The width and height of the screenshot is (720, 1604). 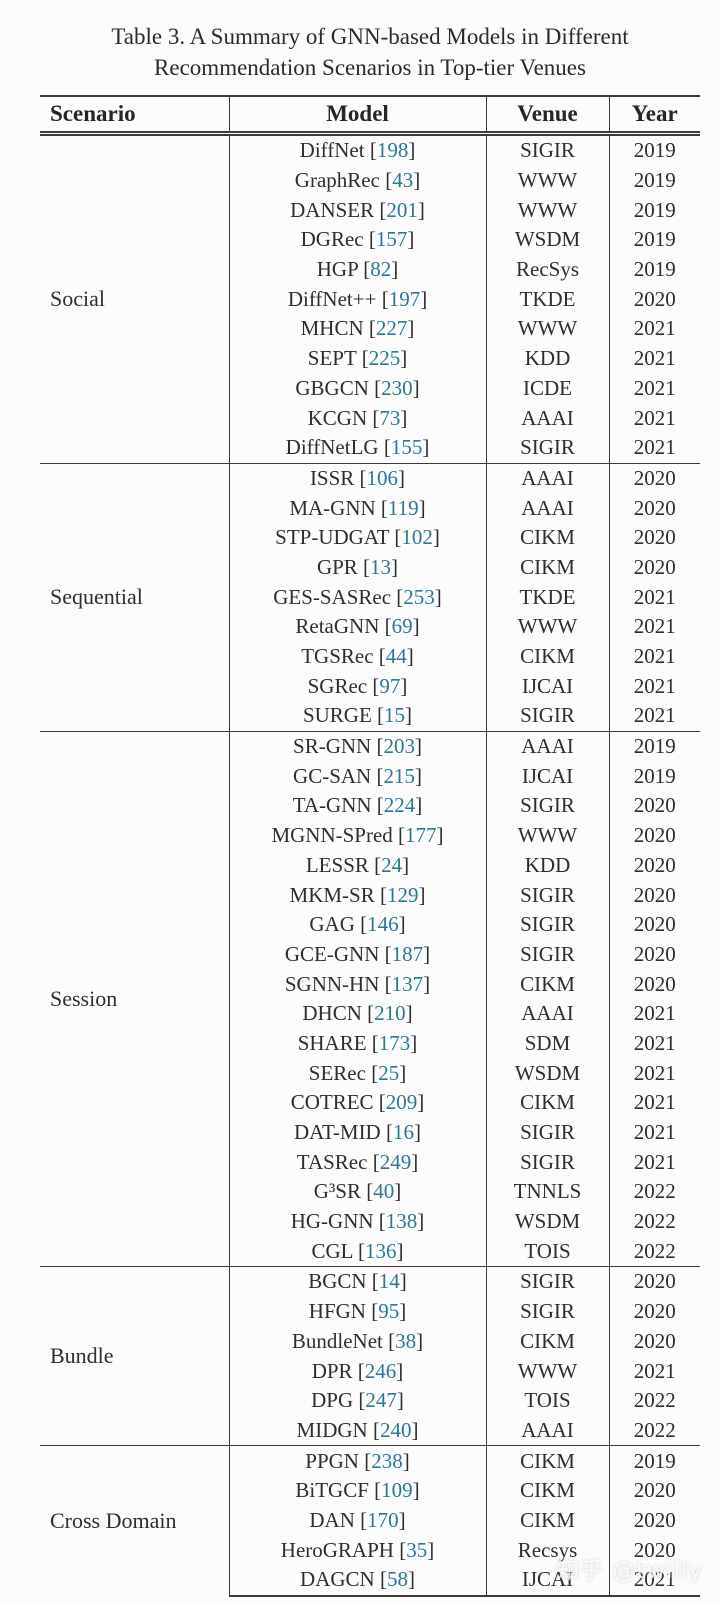 I want to click on citation-ref-link: 15, so click(x=395, y=715).